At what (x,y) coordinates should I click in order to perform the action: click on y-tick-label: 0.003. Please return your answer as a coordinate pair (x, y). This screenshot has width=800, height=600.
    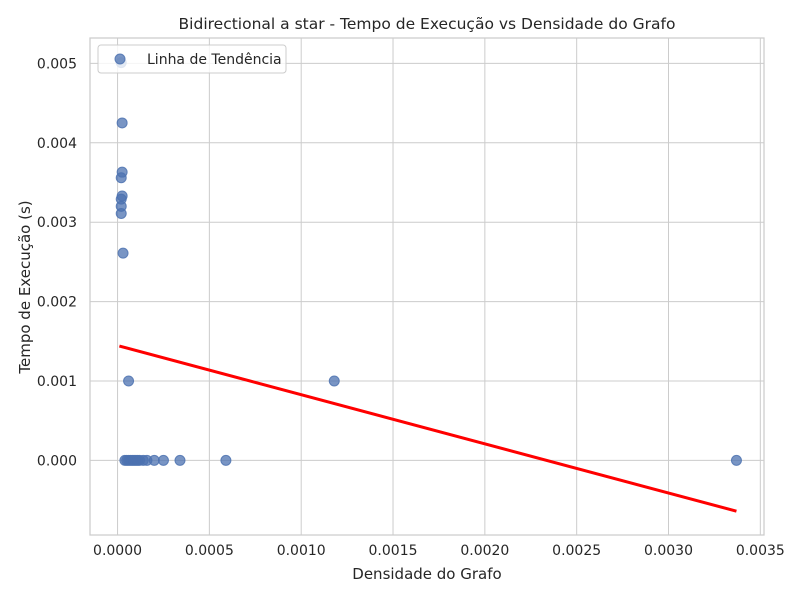
    Looking at the image, I should click on (57, 223).